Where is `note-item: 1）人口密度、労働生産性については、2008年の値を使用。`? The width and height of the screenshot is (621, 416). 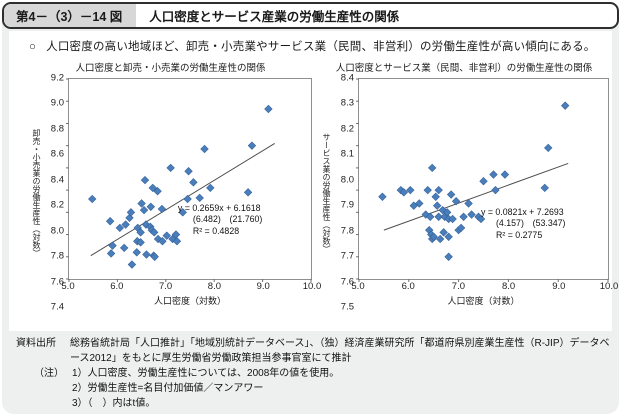 note-item: 1）人口密度、労働生産性については、2008年の値を使用。 is located at coordinates (206, 373).